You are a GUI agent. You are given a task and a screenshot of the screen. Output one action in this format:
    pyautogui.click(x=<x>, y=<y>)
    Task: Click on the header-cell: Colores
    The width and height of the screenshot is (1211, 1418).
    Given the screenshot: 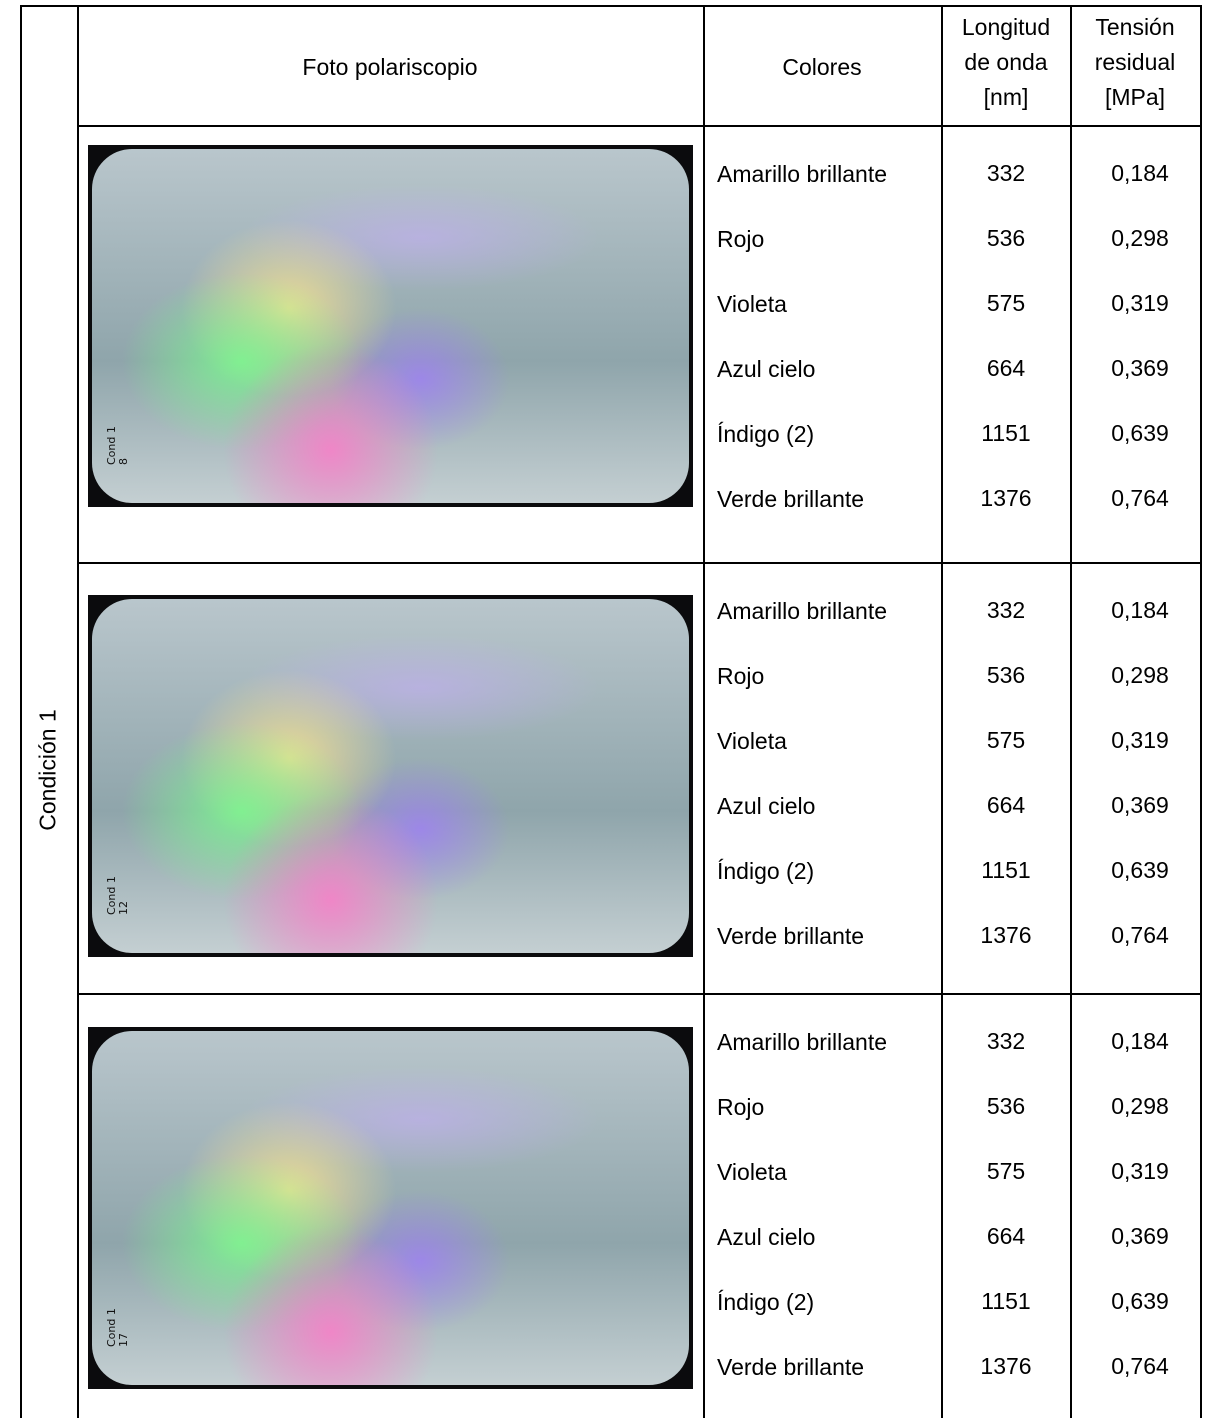 What is the action you would take?
    pyautogui.click(x=822, y=67)
    